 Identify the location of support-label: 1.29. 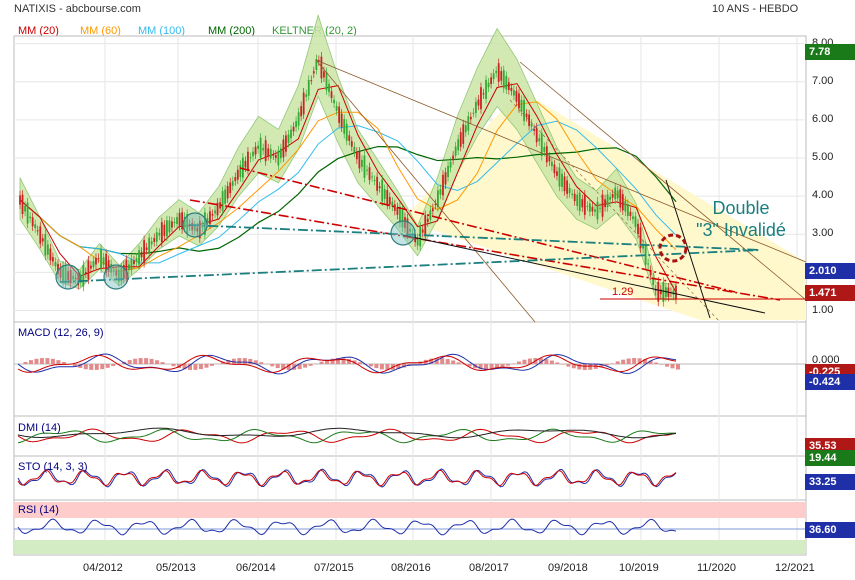
(623, 292).